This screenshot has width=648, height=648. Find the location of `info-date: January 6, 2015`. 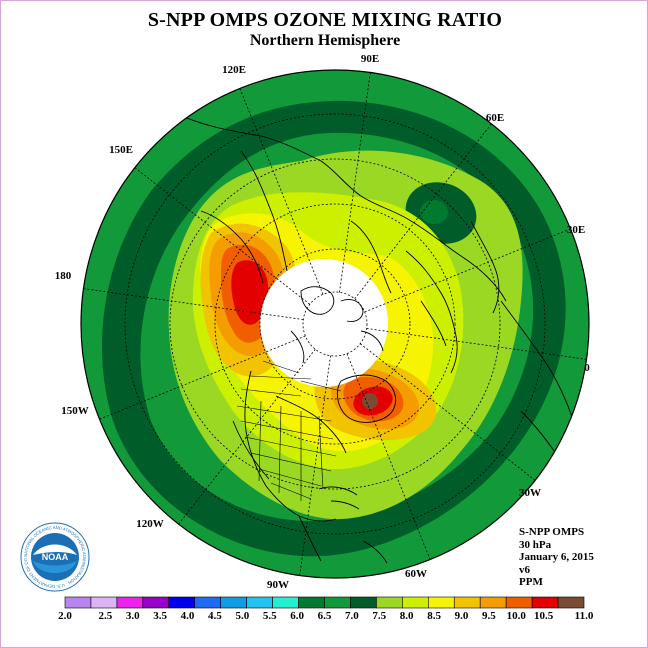

info-date: January 6, 2015 is located at coordinates (556, 557).